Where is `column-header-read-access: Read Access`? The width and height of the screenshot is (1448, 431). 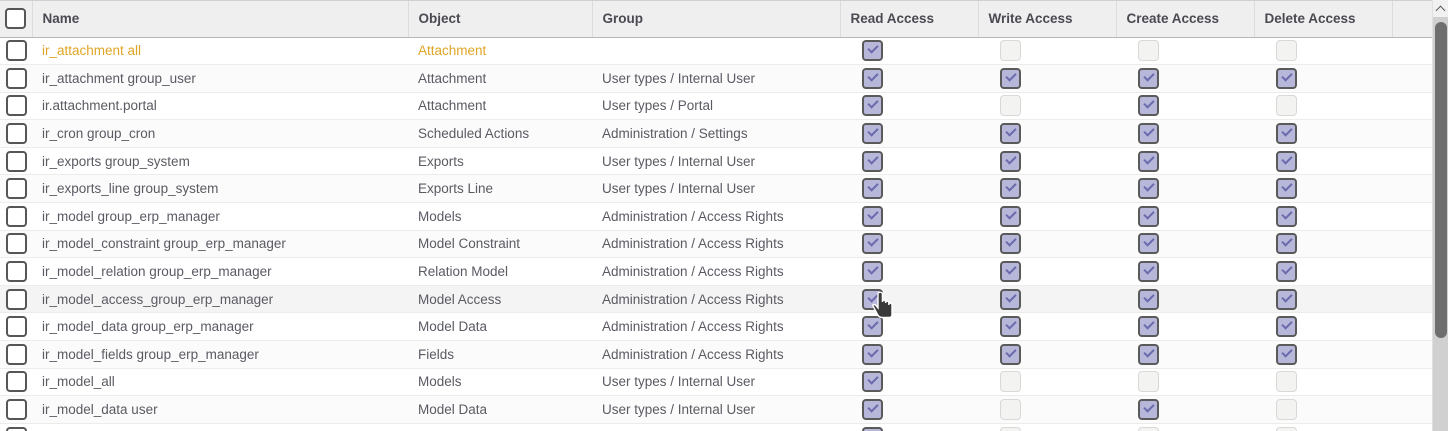
column-header-read-access: Read Access is located at coordinates (909, 19).